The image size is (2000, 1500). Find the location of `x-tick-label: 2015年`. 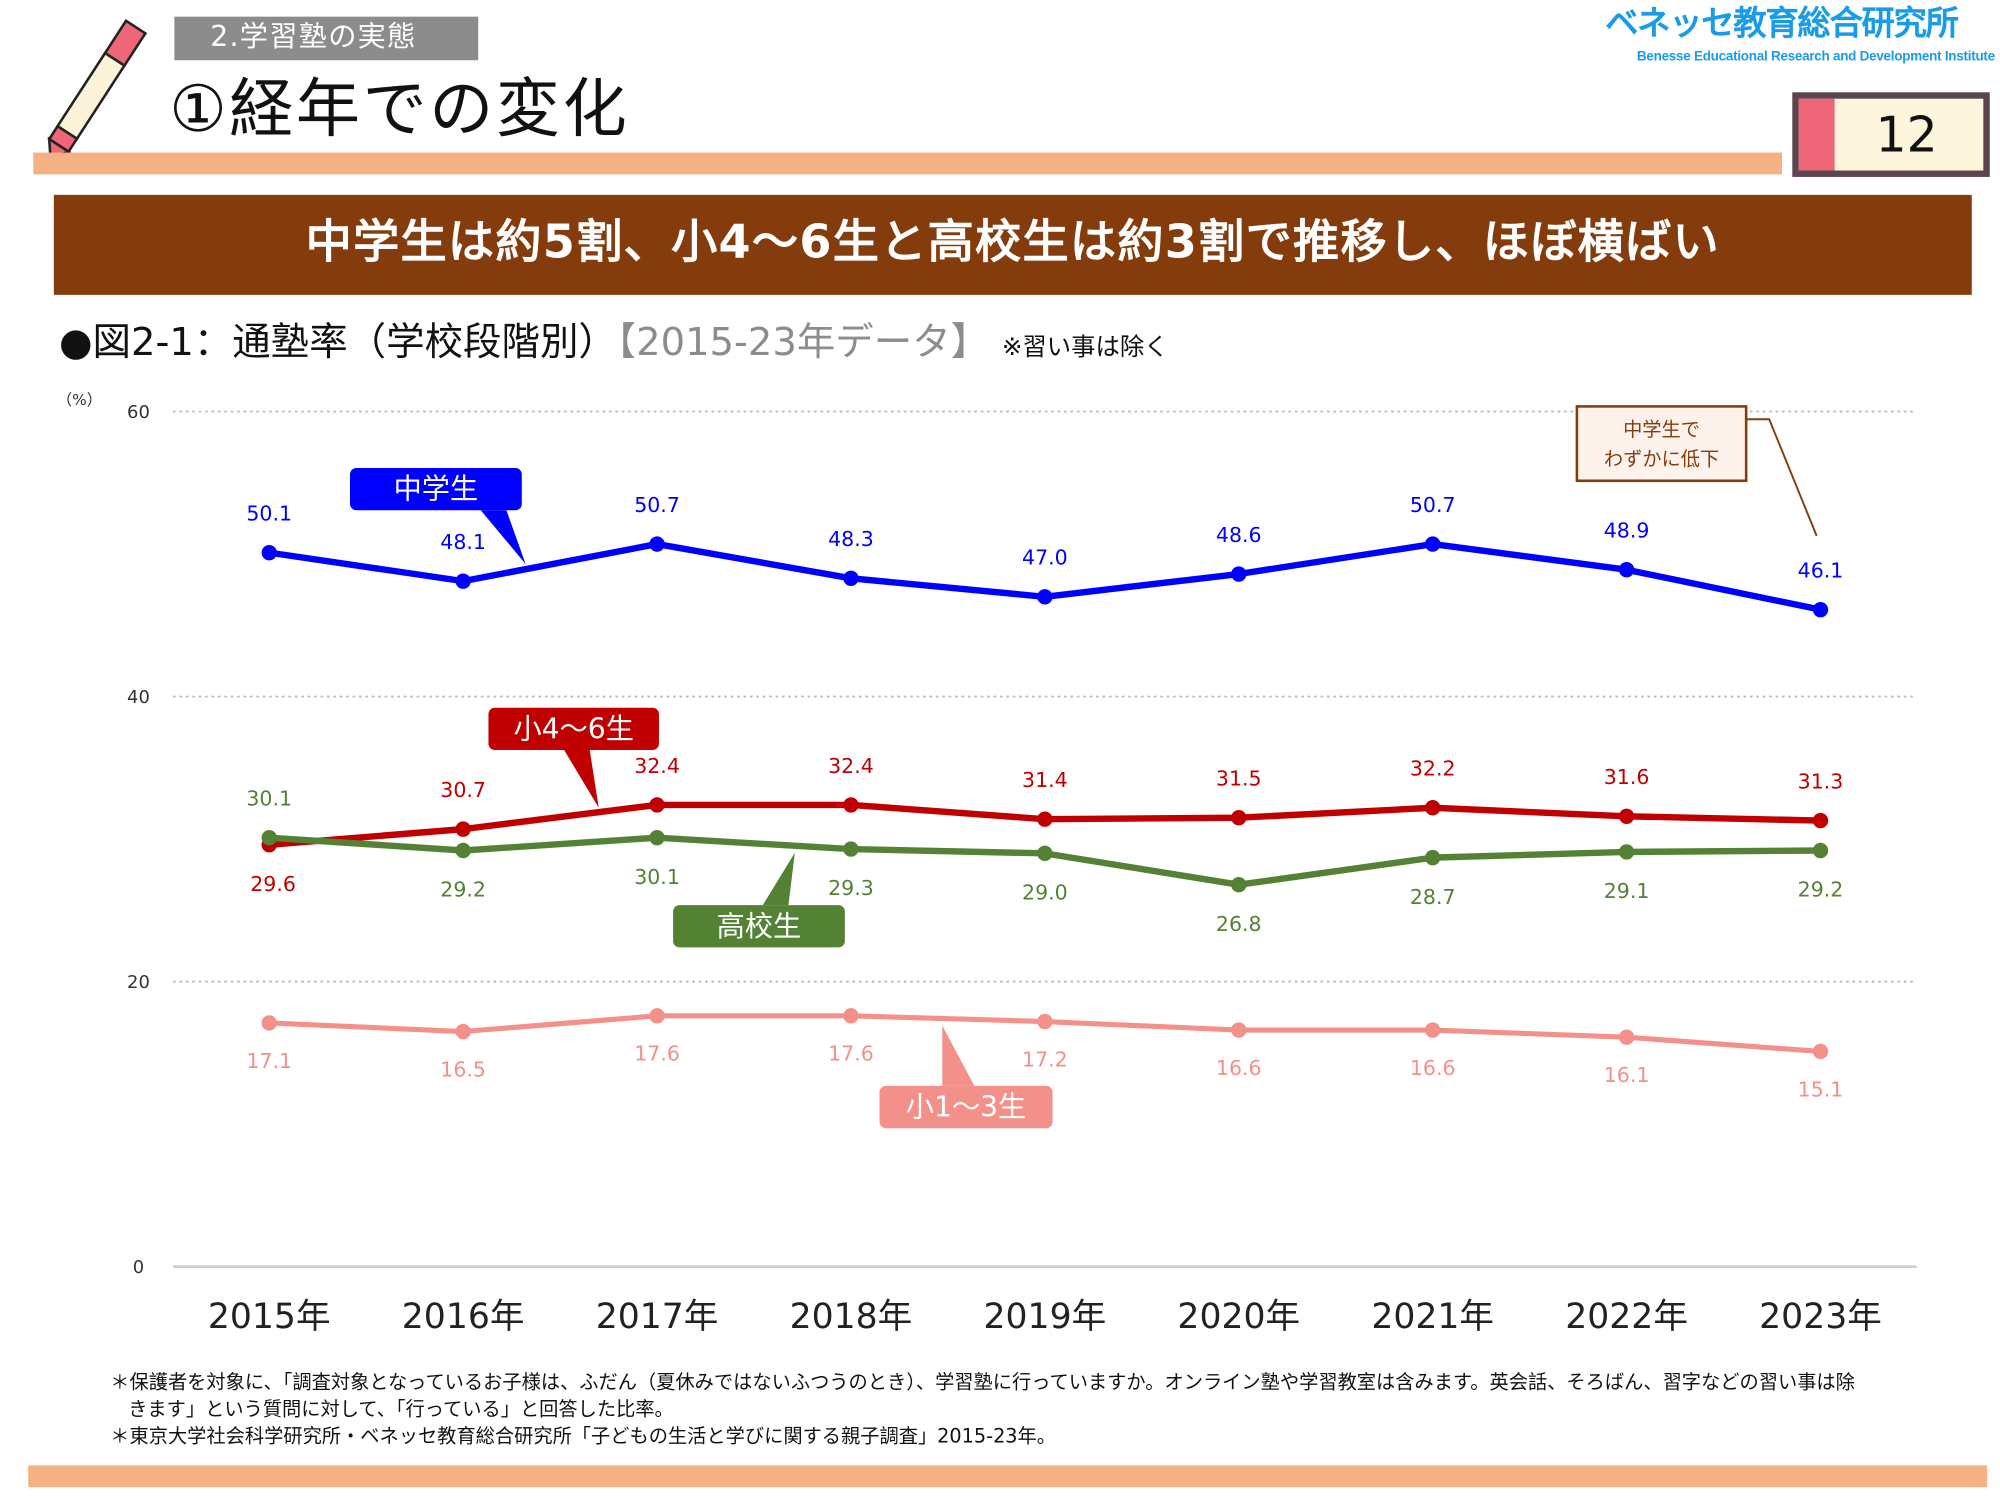

x-tick-label: 2015年 is located at coordinates (269, 1317).